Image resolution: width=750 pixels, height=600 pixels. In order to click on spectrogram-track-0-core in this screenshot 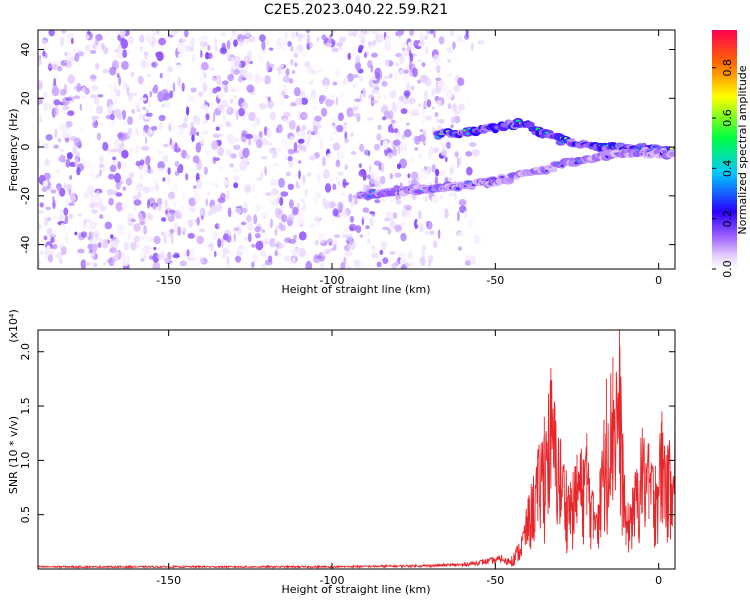, I will do `click(467, 133)`.